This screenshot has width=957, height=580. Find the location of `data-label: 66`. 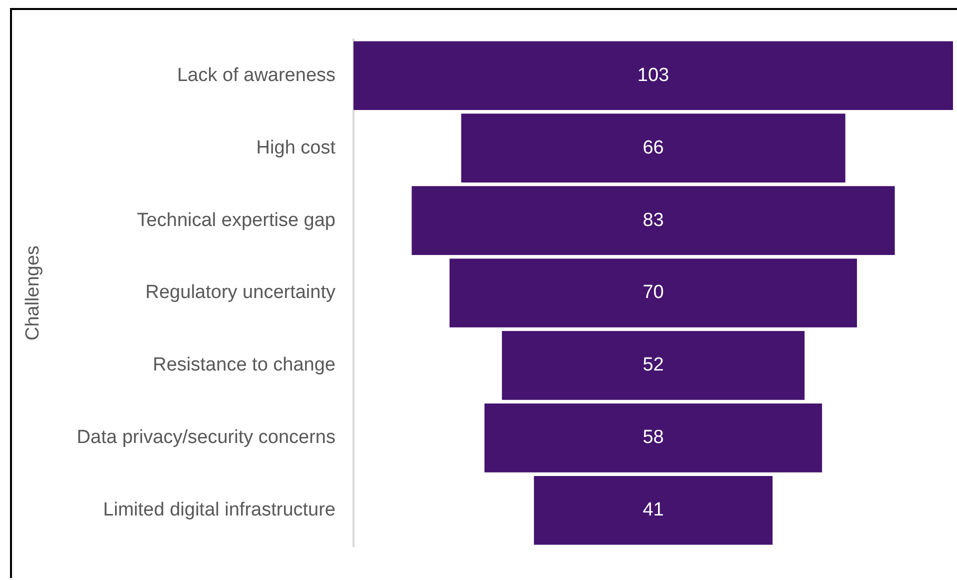

data-label: 66 is located at coordinates (653, 147).